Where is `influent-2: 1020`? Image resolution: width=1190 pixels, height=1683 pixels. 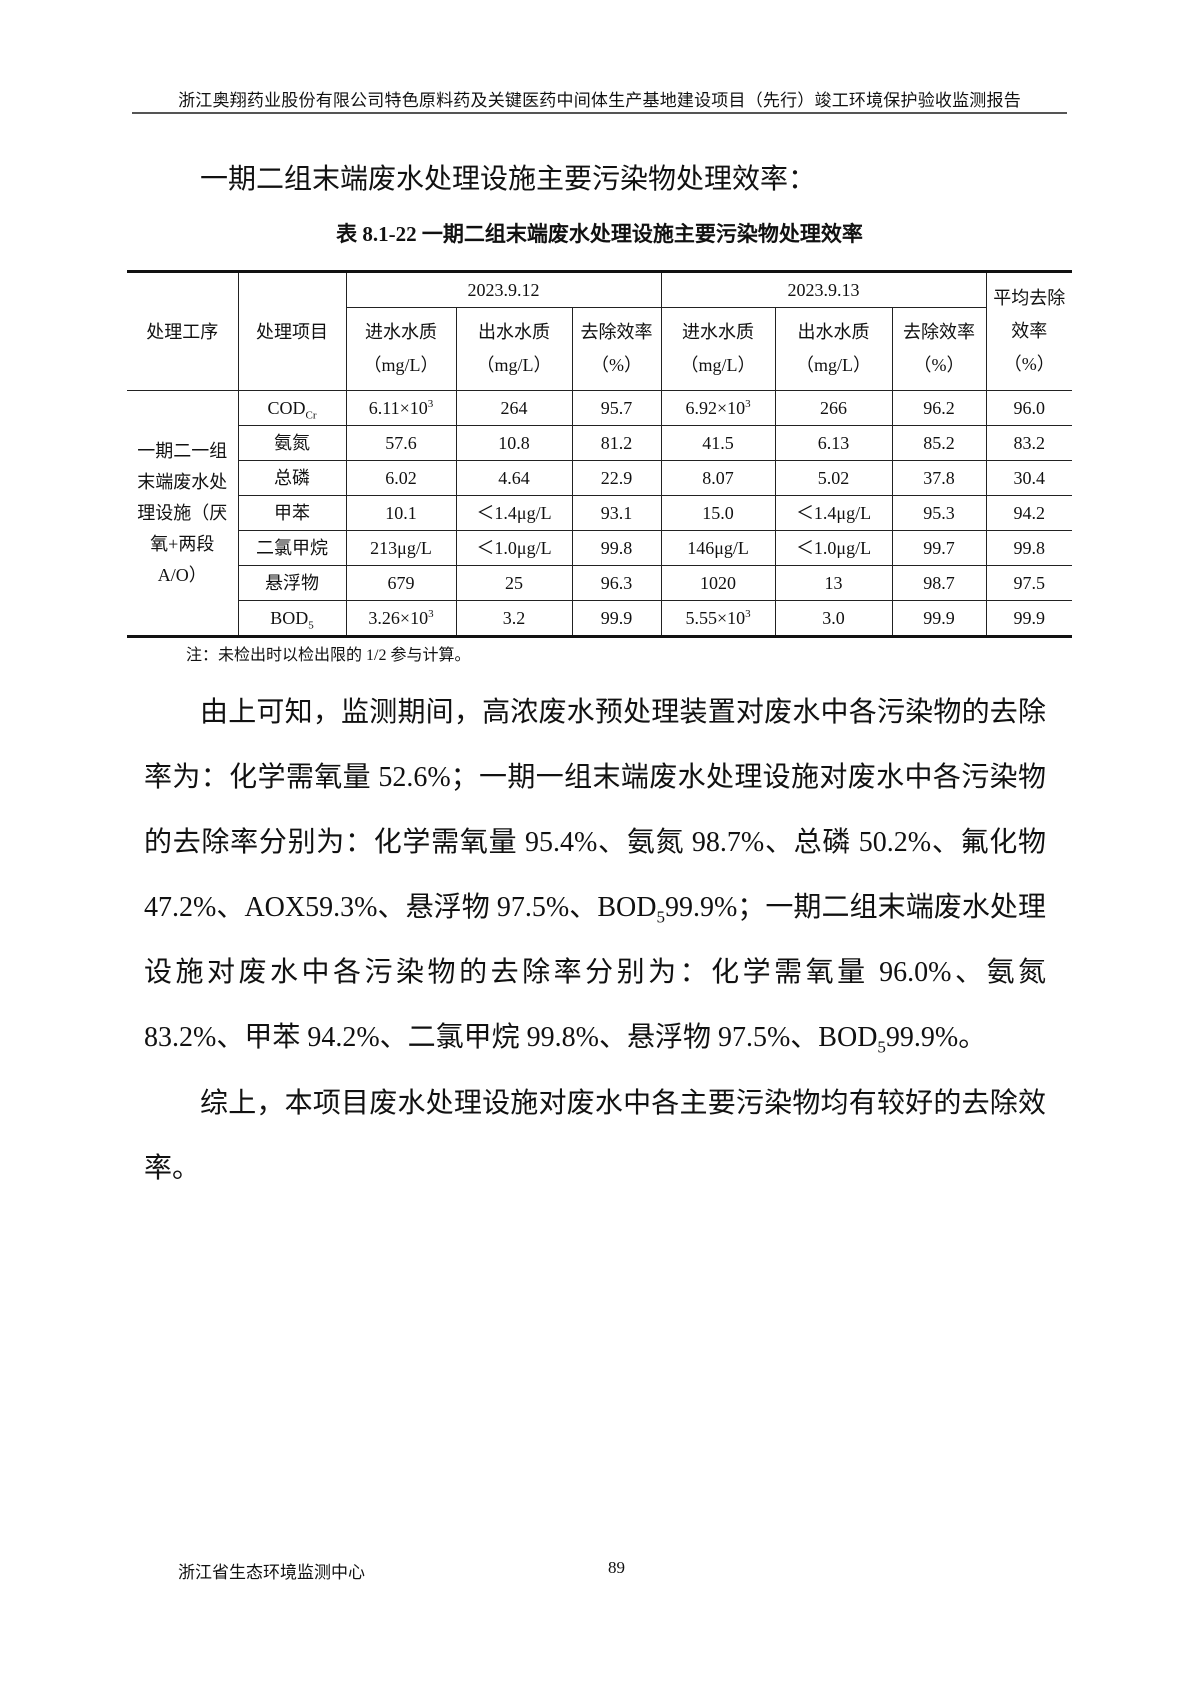
influent-2: 1020 is located at coordinates (718, 583).